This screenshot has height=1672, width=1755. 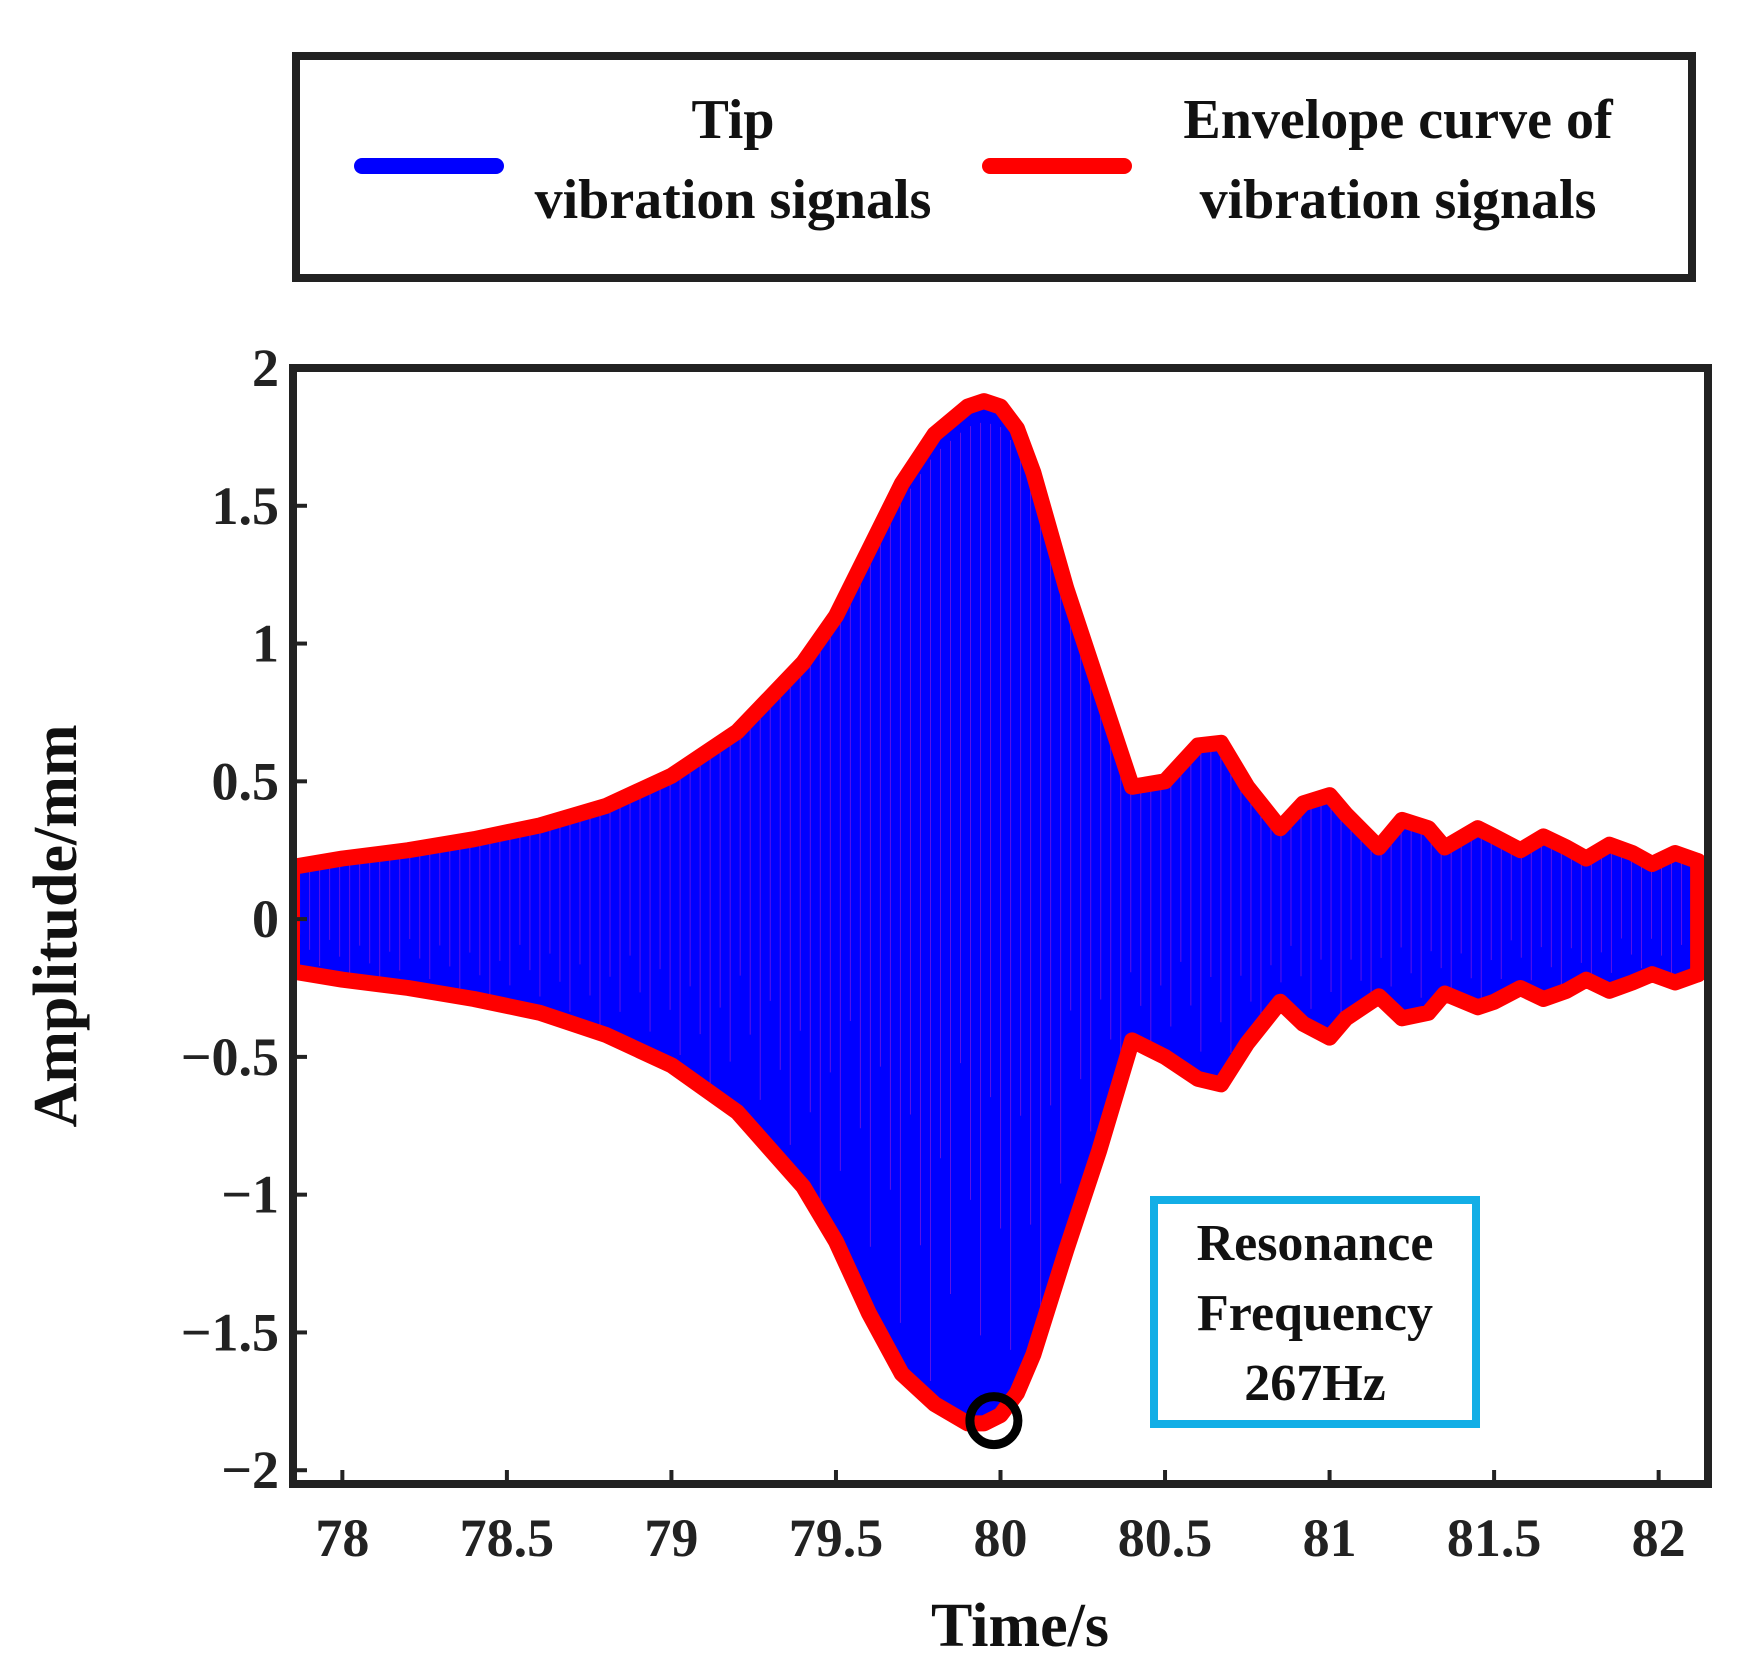 What do you see at coordinates (1001, 1538) in the screenshot?
I see `x-tick-label: 80` at bounding box center [1001, 1538].